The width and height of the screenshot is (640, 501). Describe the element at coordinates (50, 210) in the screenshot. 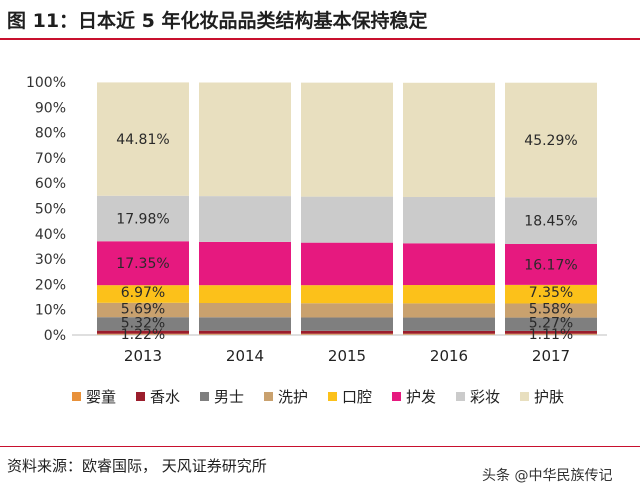

I see `y-tick-label: 50%` at that location.